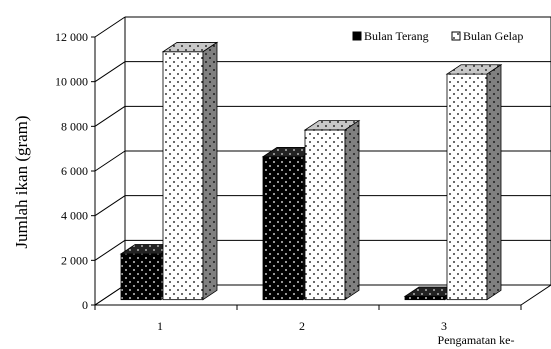 The height and width of the screenshot is (349, 551). I want to click on x-tick-label: 2, so click(302, 326).